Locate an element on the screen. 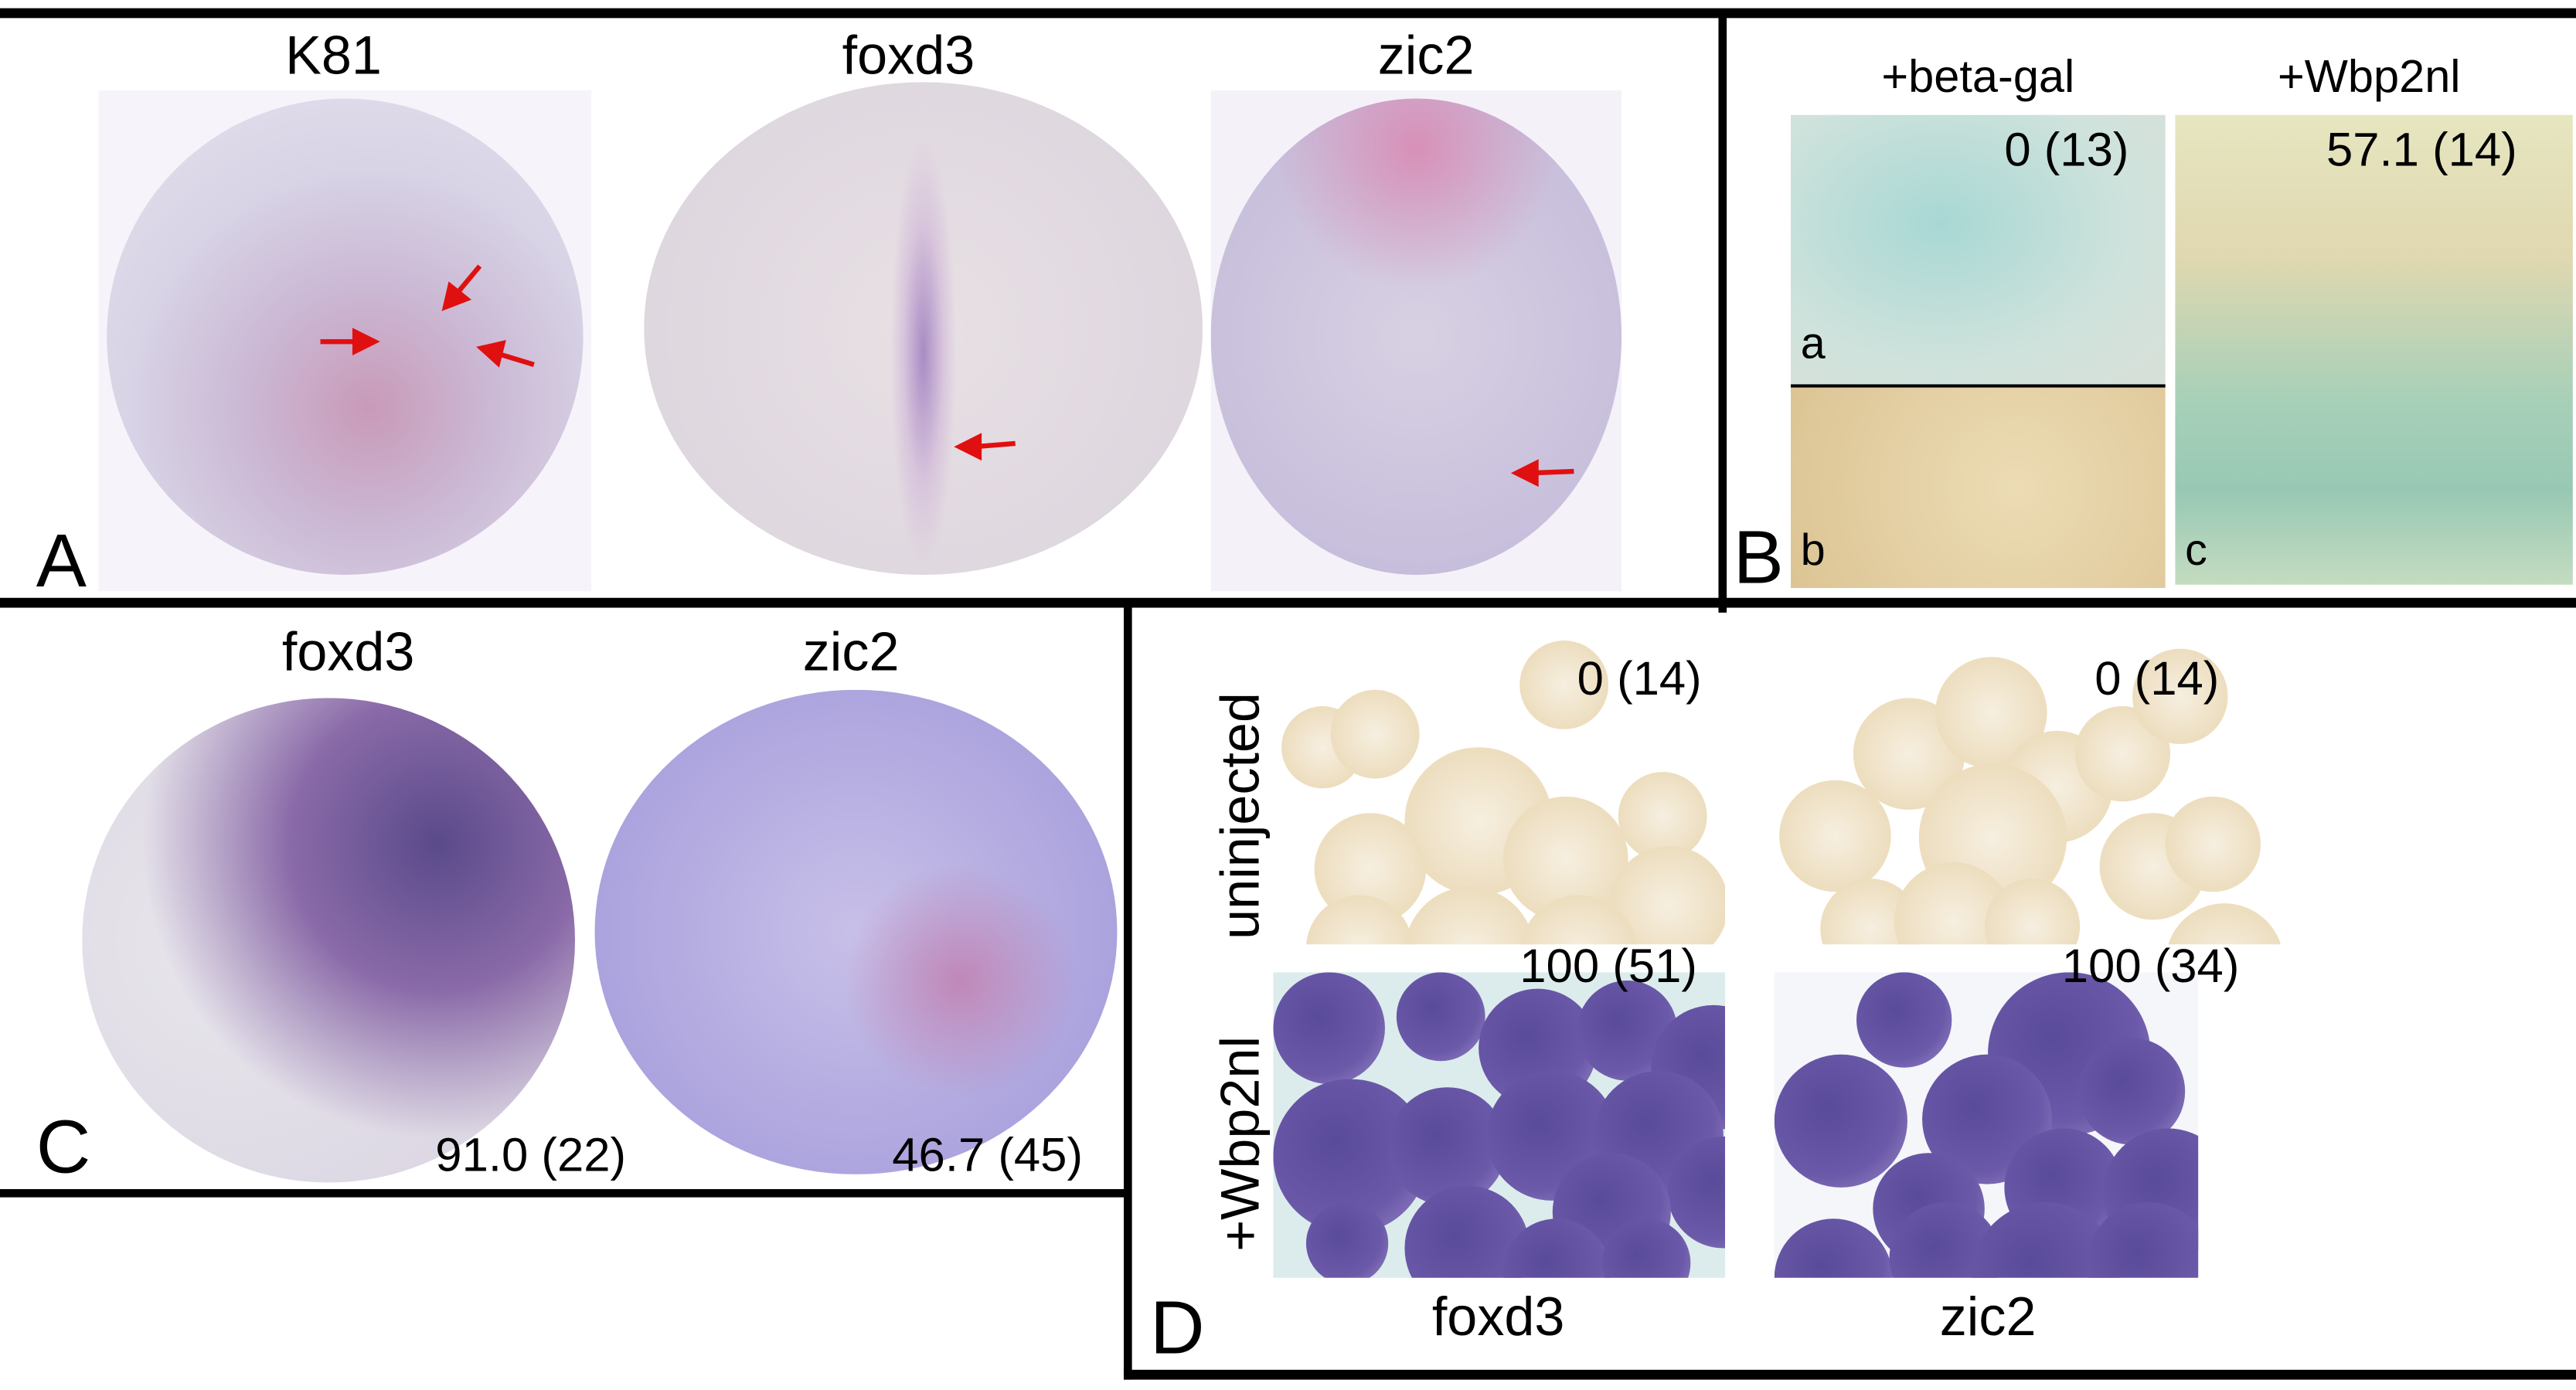 The width and height of the screenshot is (2576, 1390). zic2-image is located at coordinates (1416, 341).